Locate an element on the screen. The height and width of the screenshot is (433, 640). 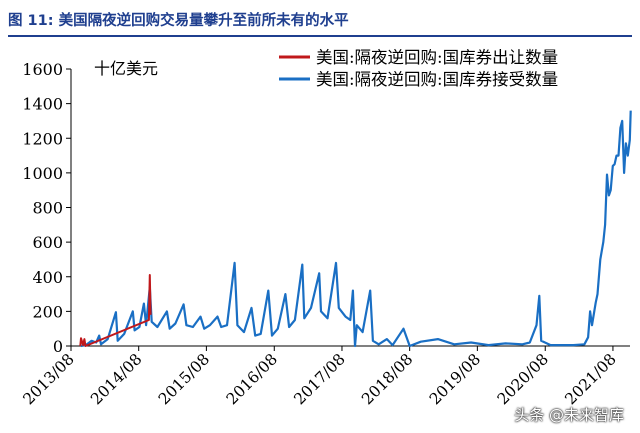
y-axis-label: 十亿美元 is located at coordinates (126, 68).